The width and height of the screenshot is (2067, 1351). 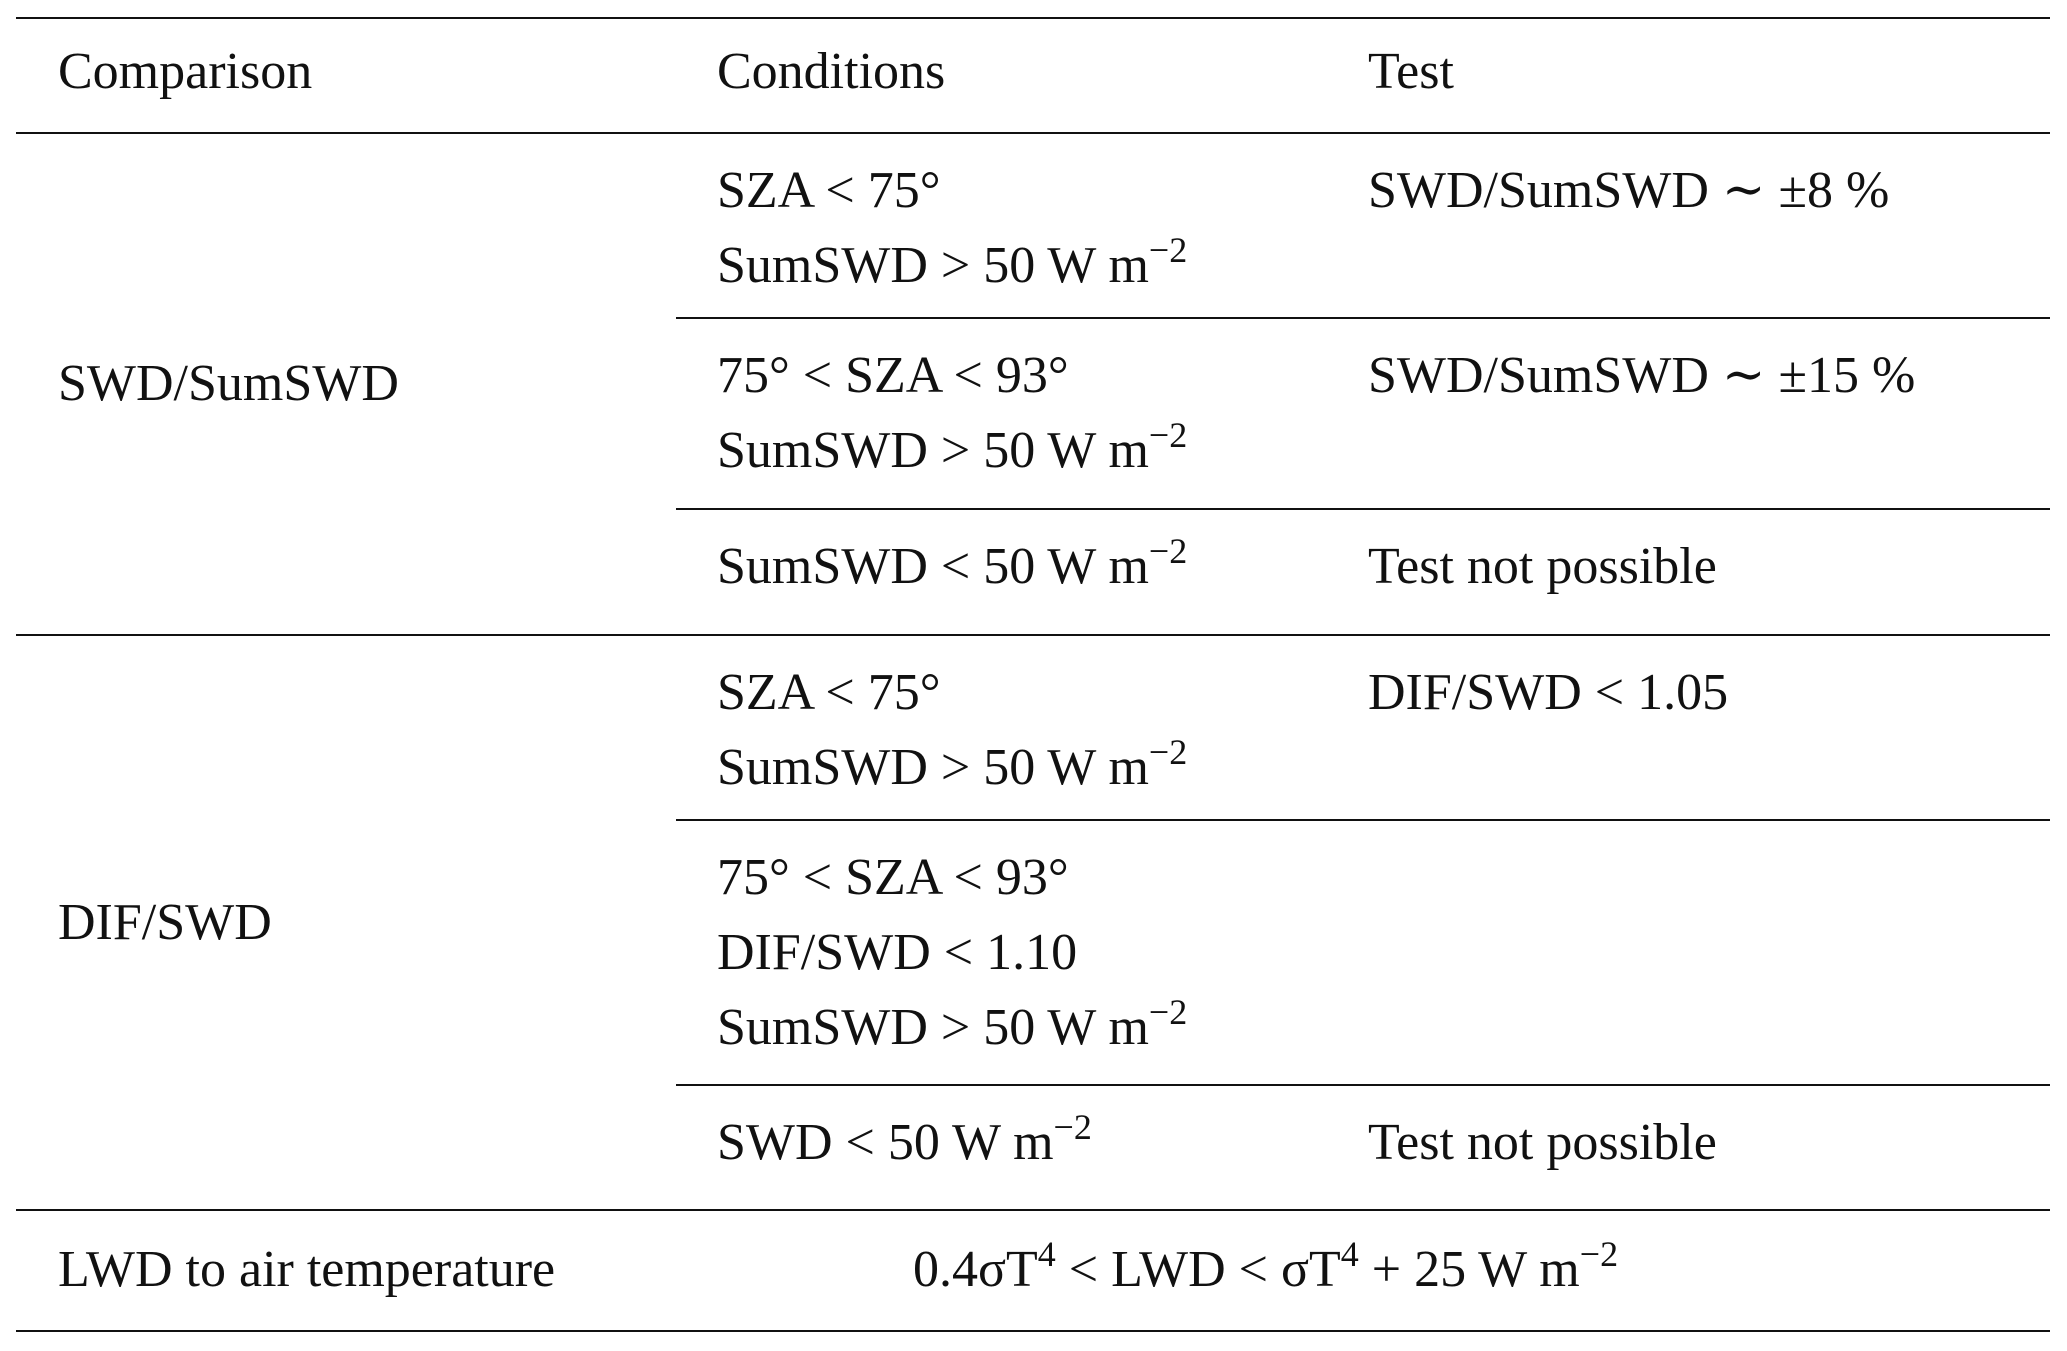 What do you see at coordinates (933, 566) in the screenshot?
I see `text: SumSWD < 50 W m` at bounding box center [933, 566].